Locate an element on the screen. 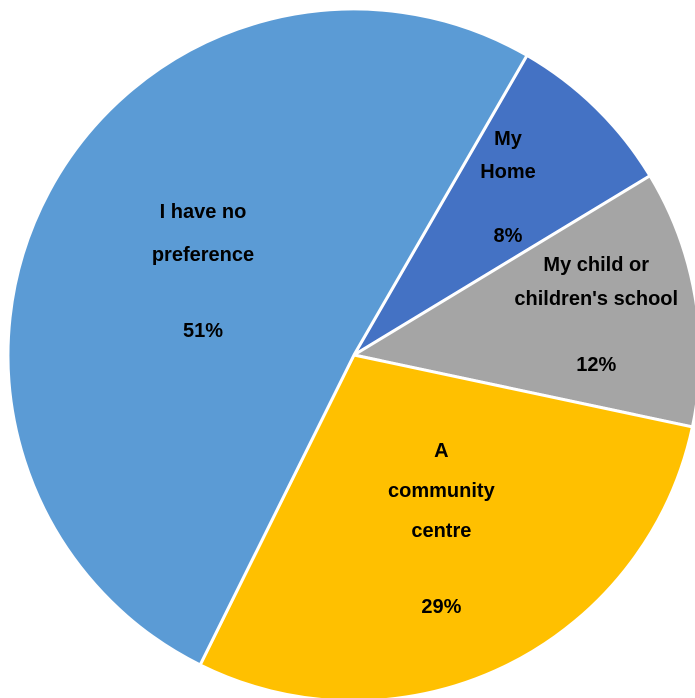  pie-label-line: A is located at coordinates (441, 451).